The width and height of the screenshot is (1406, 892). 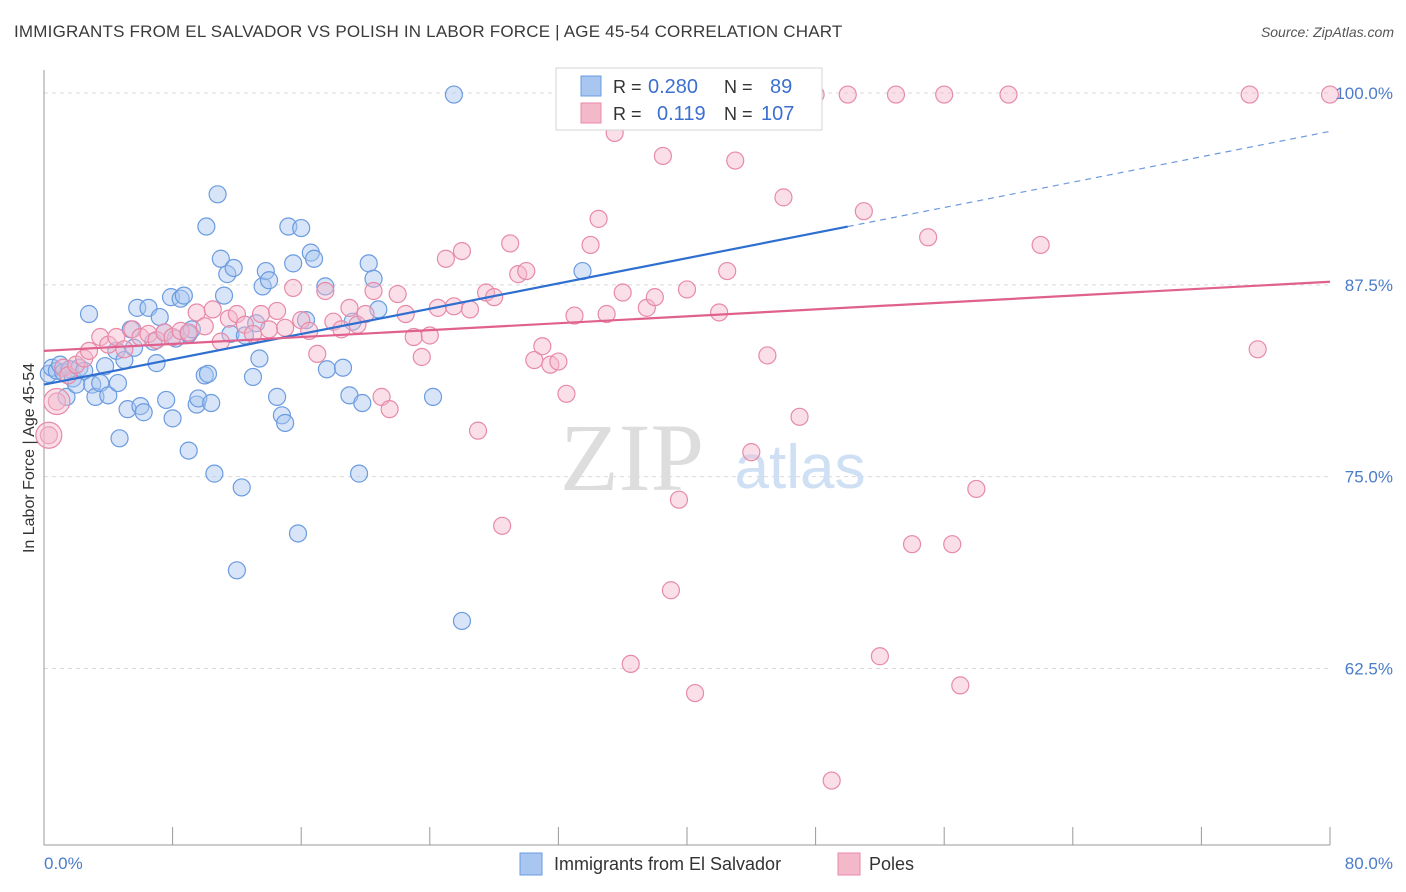 I want to click on y-tick-label-2: 75.0%, so click(x=1369, y=477).